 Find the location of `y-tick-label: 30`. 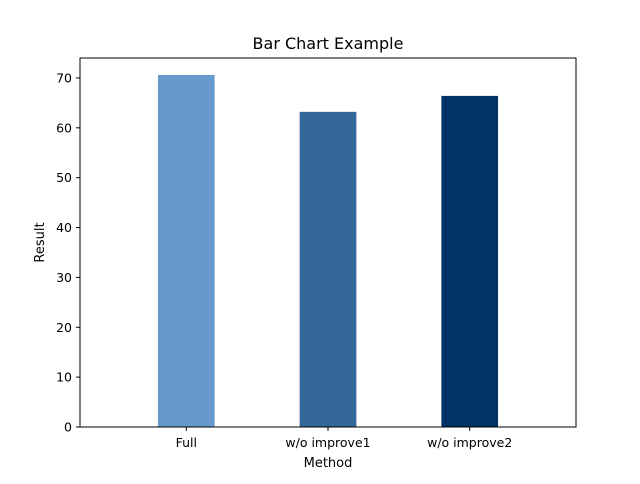

y-tick-label: 30 is located at coordinates (64, 277).